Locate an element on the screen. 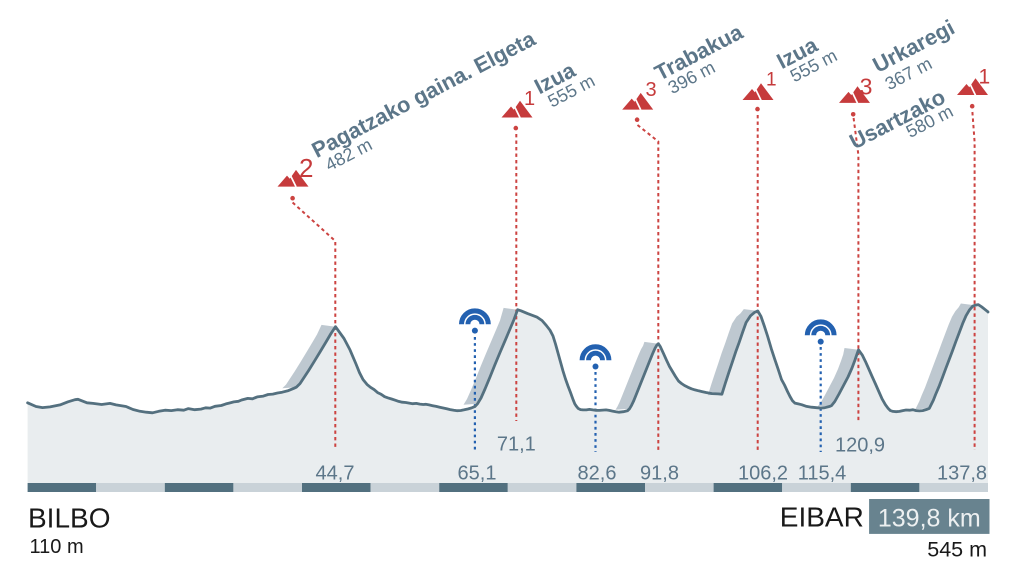 Image resolution: width=1024 pixels, height=584 pixels. svg-text: 91,8 is located at coordinates (659, 473).